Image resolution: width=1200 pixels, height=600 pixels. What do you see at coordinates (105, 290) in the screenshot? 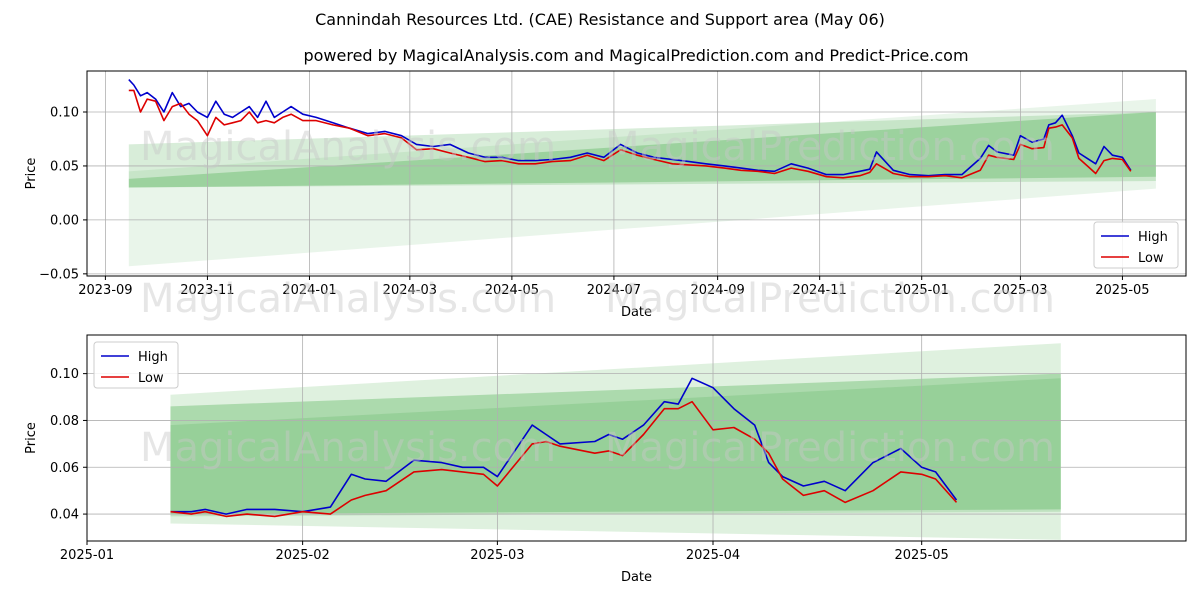
I see `top-x-tick-label: 2023-09` at bounding box center [105, 290].